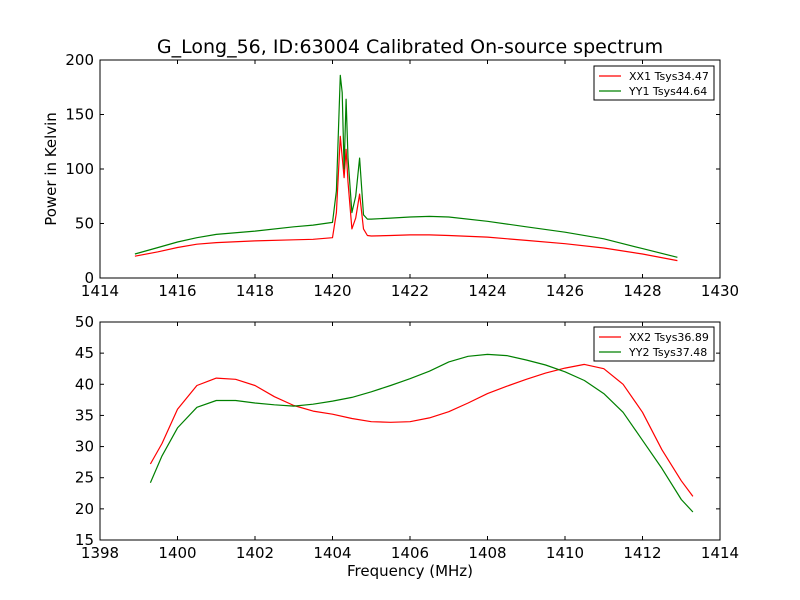  I want to click on y-tick-label: 0, so click(89, 278).